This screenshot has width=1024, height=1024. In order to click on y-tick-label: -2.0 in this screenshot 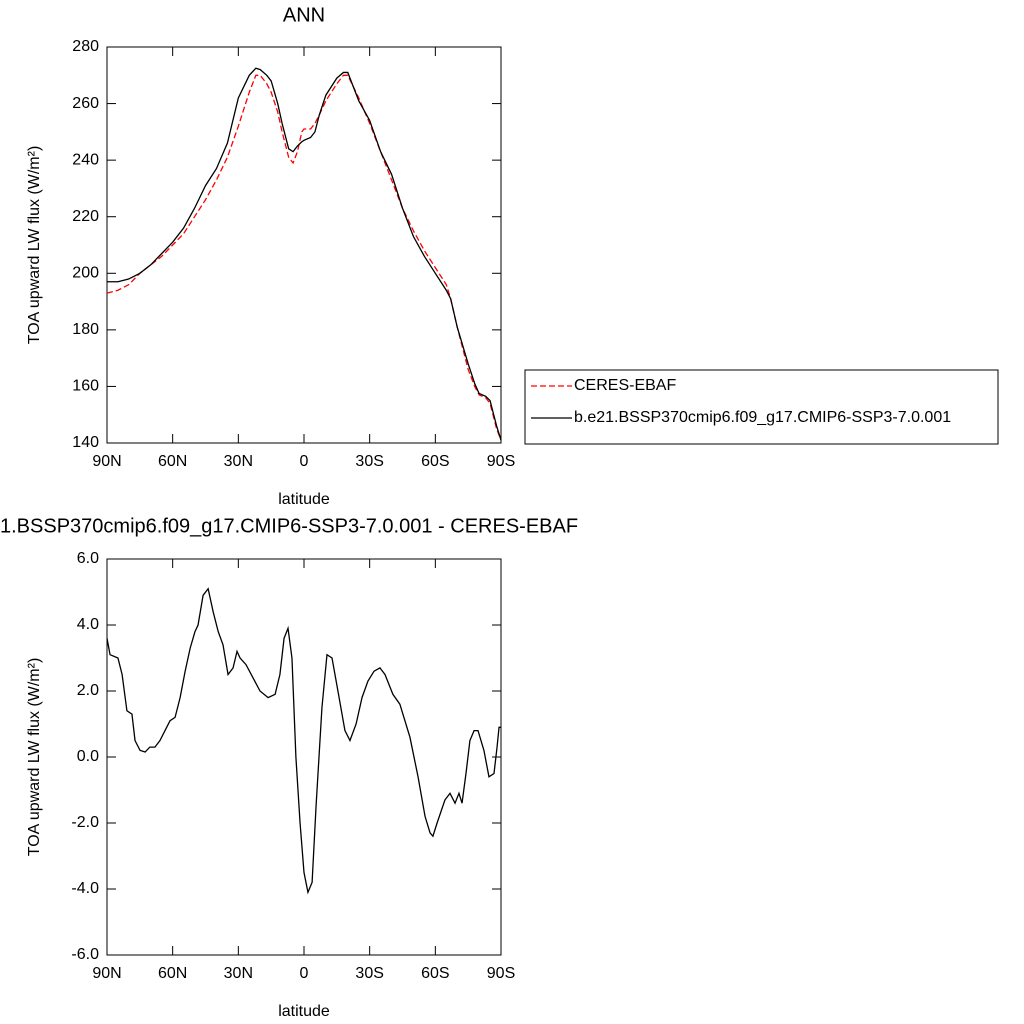, I will do `click(85, 822)`.